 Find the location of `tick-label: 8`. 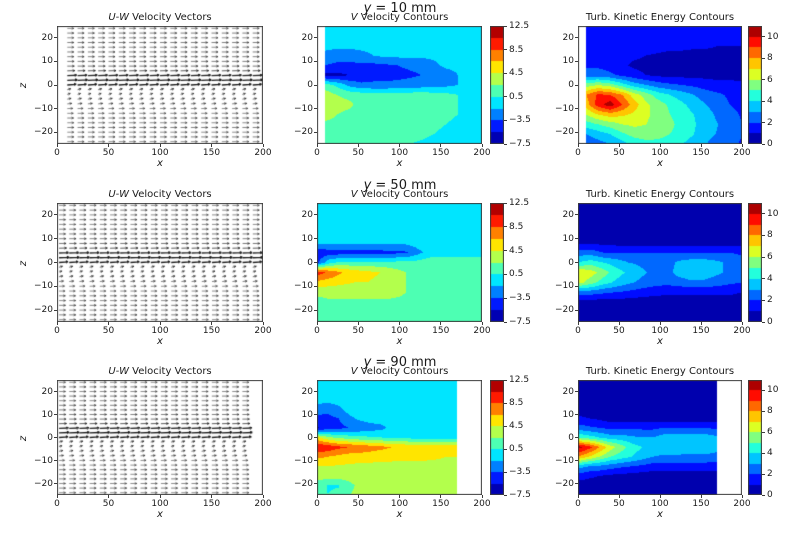

tick-label: 8 is located at coordinates (770, 58).